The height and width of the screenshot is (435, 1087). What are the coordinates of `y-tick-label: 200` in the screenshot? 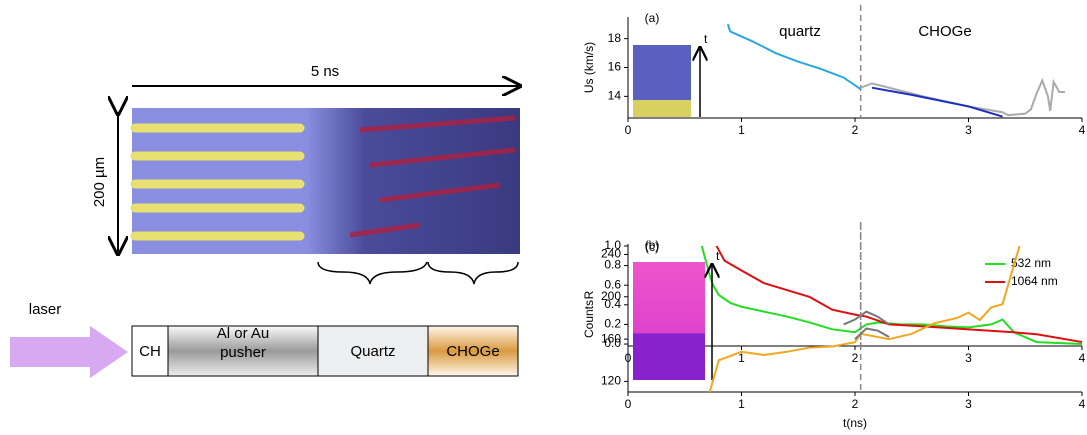 It's located at (611, 296).